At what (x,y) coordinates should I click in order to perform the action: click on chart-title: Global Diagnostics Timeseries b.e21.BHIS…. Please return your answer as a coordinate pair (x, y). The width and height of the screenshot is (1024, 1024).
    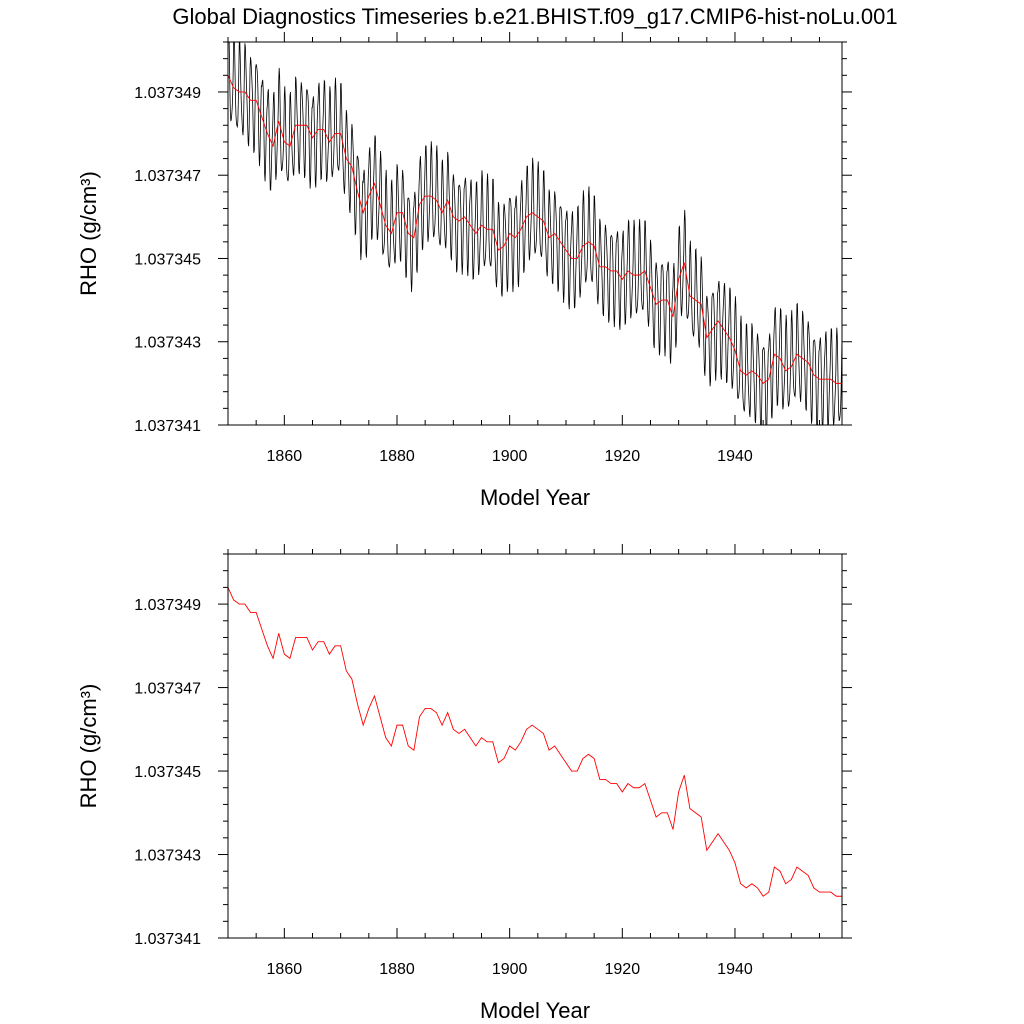
    Looking at the image, I should click on (534, 16).